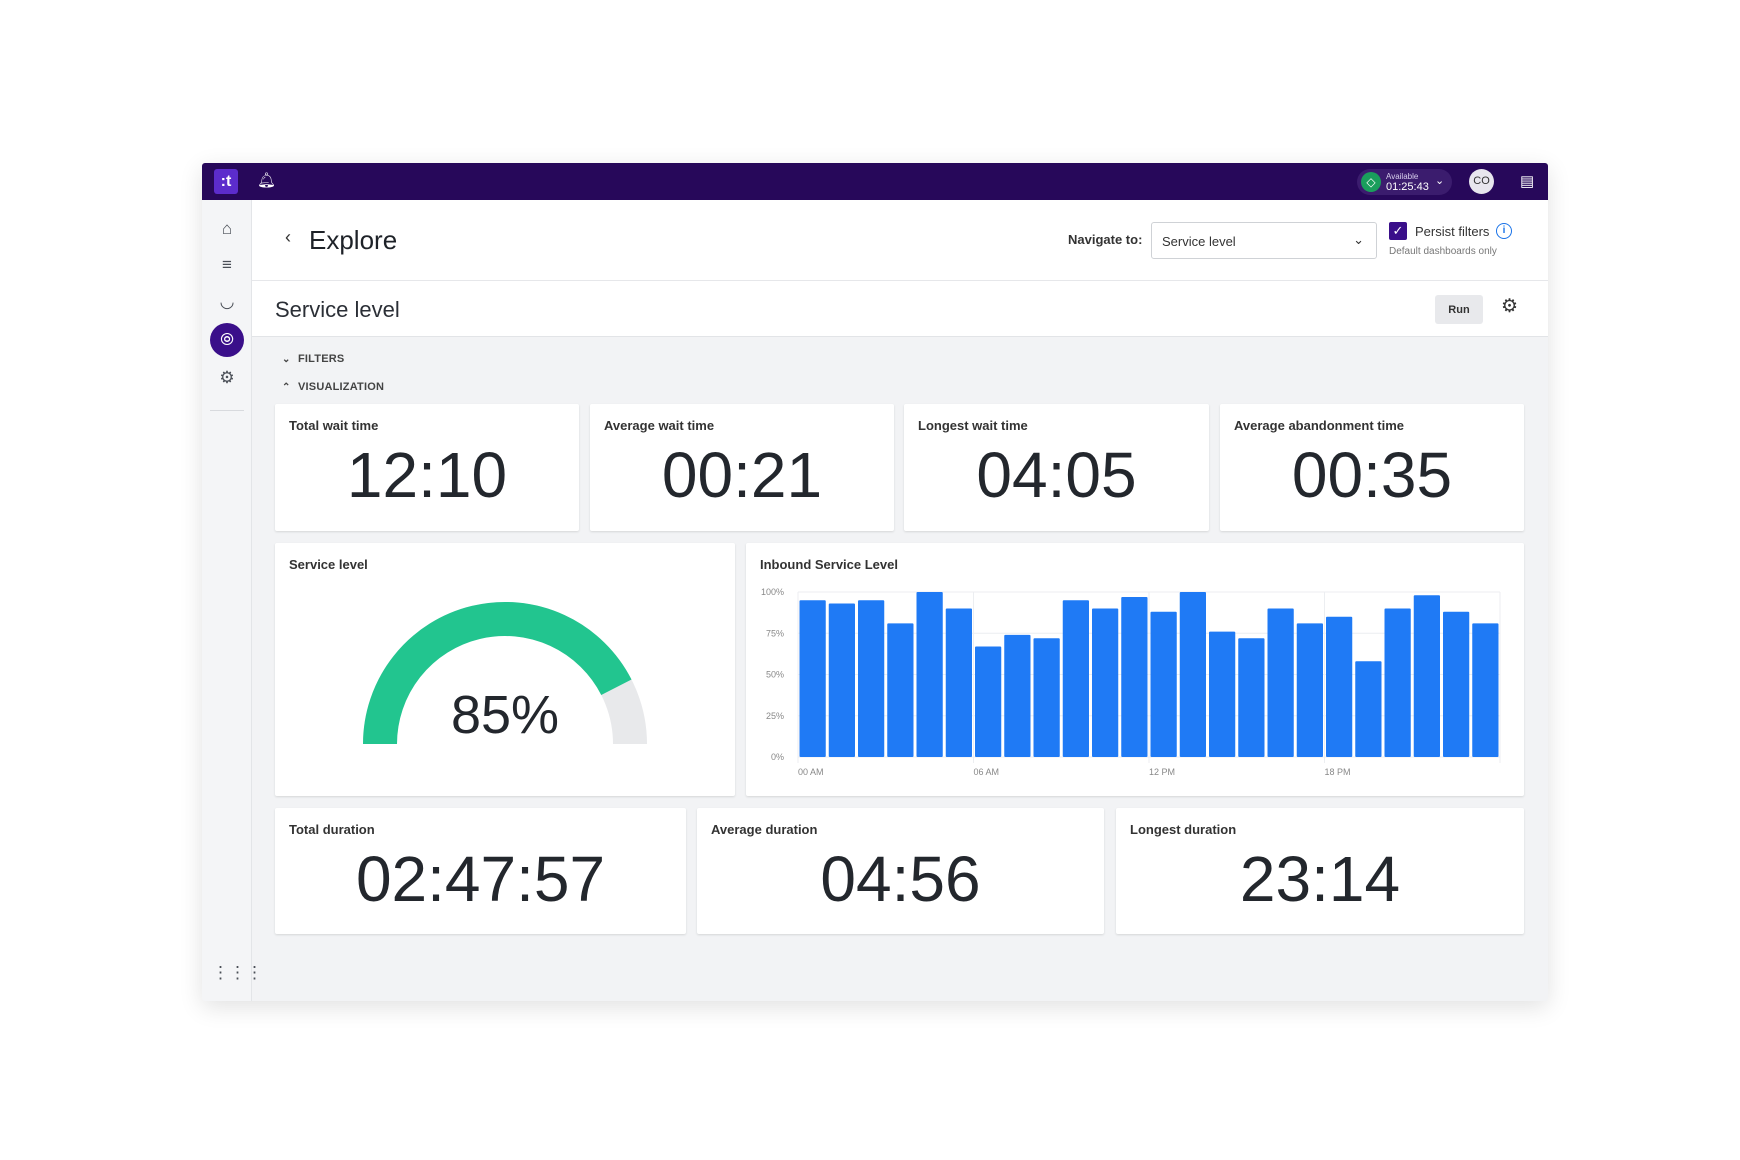 The image size is (1740, 1160). Describe the element at coordinates (1398, 231) in the screenshot. I see `persist-filters-checkbox: ✓` at that location.